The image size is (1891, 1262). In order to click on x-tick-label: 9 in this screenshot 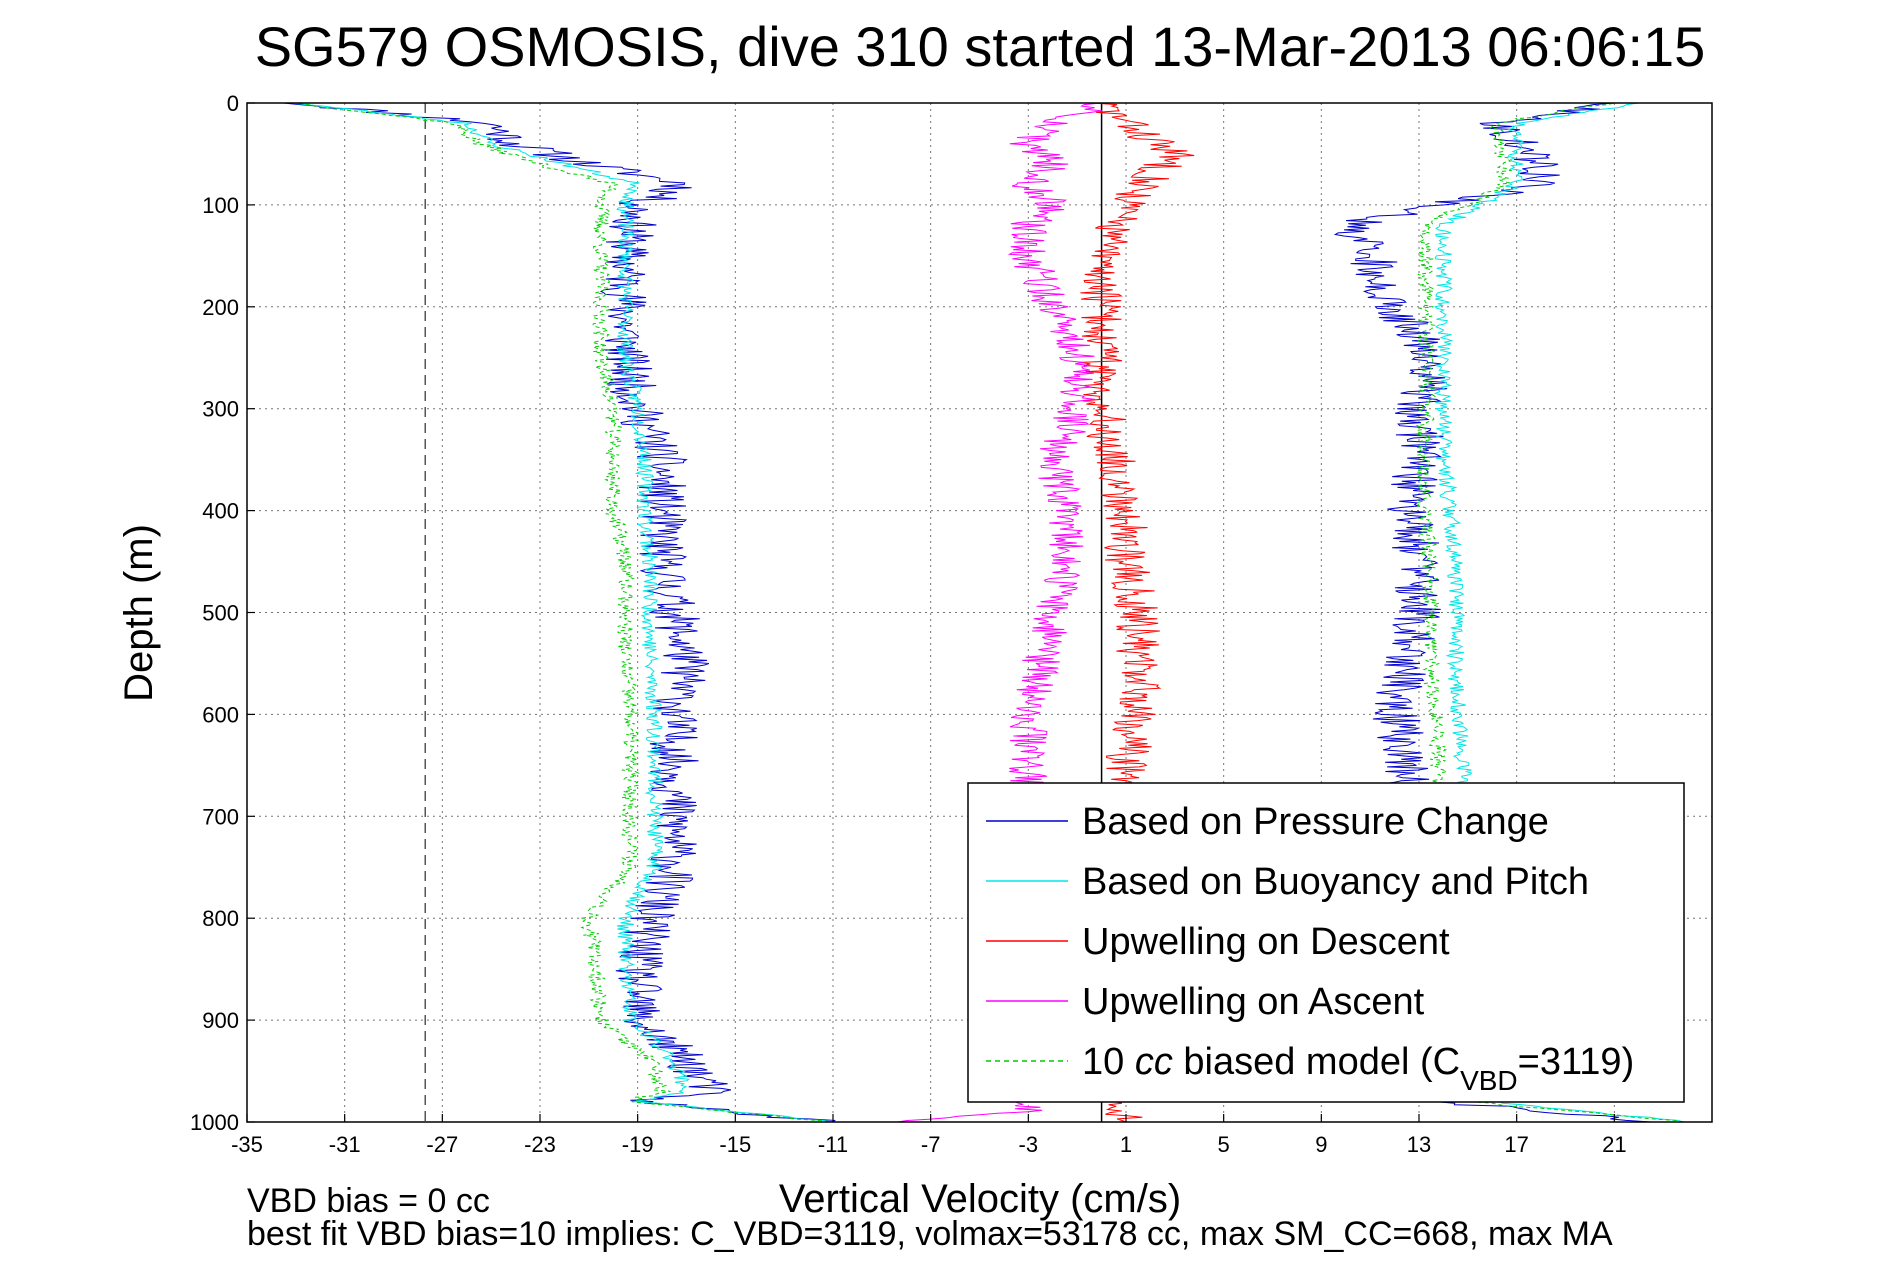, I will do `click(1321, 1144)`.